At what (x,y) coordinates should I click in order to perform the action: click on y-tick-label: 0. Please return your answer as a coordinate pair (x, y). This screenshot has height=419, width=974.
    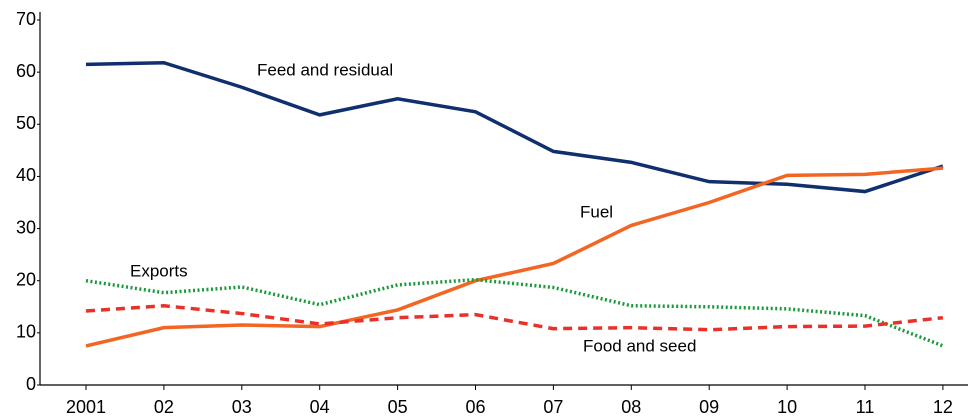
    Looking at the image, I should click on (31, 384).